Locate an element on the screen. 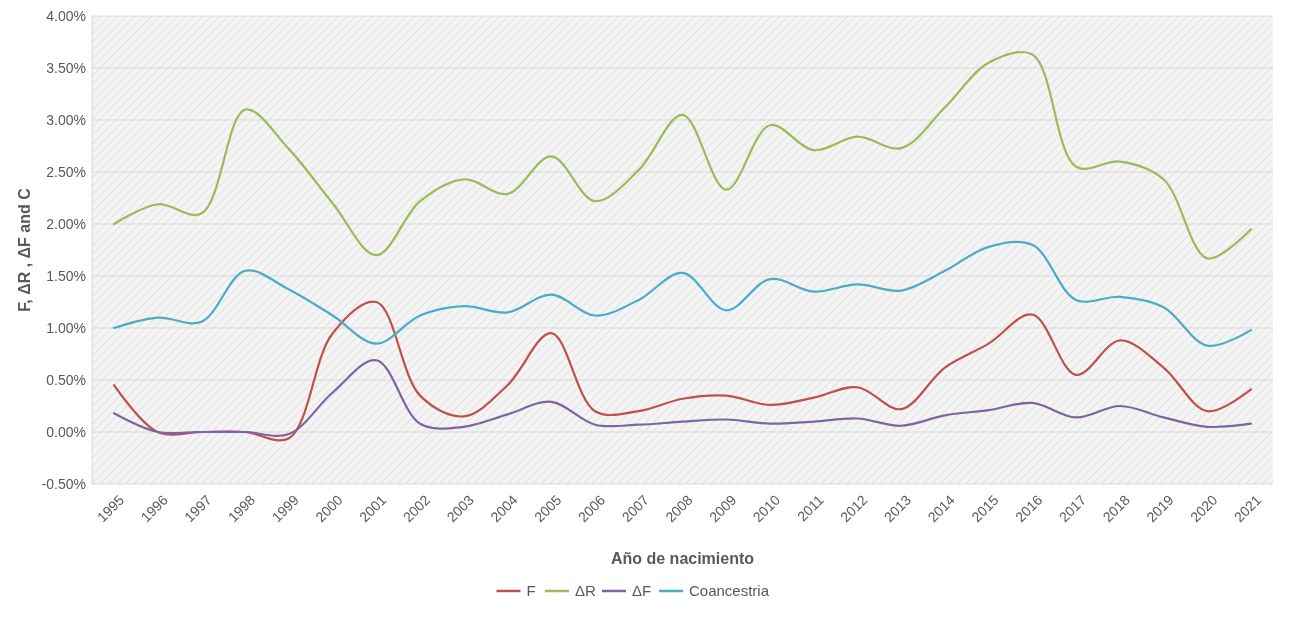 The width and height of the screenshot is (1289, 617). y-tick-label: 1.50% is located at coordinates (66, 275).